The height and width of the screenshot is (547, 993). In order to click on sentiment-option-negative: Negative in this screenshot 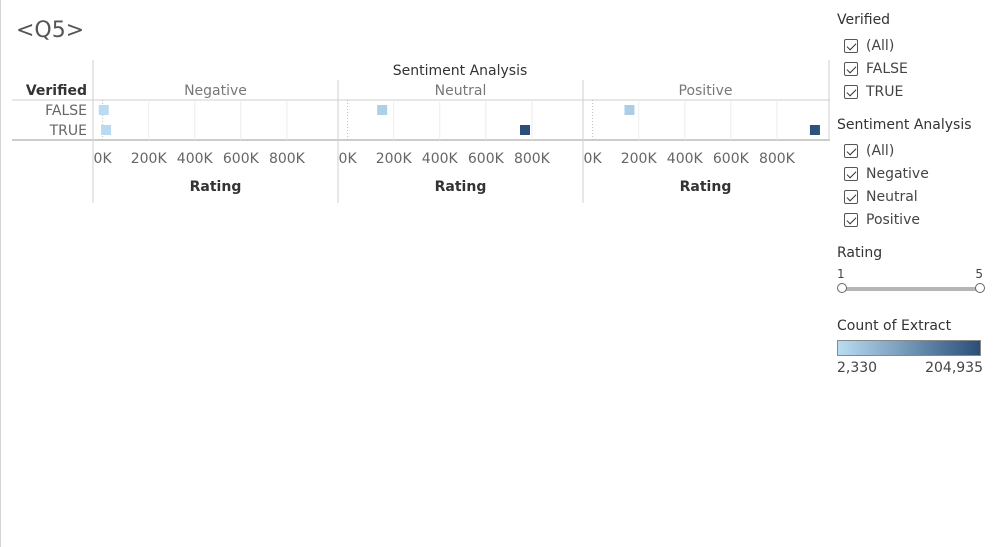, I will do `click(912, 173)`.